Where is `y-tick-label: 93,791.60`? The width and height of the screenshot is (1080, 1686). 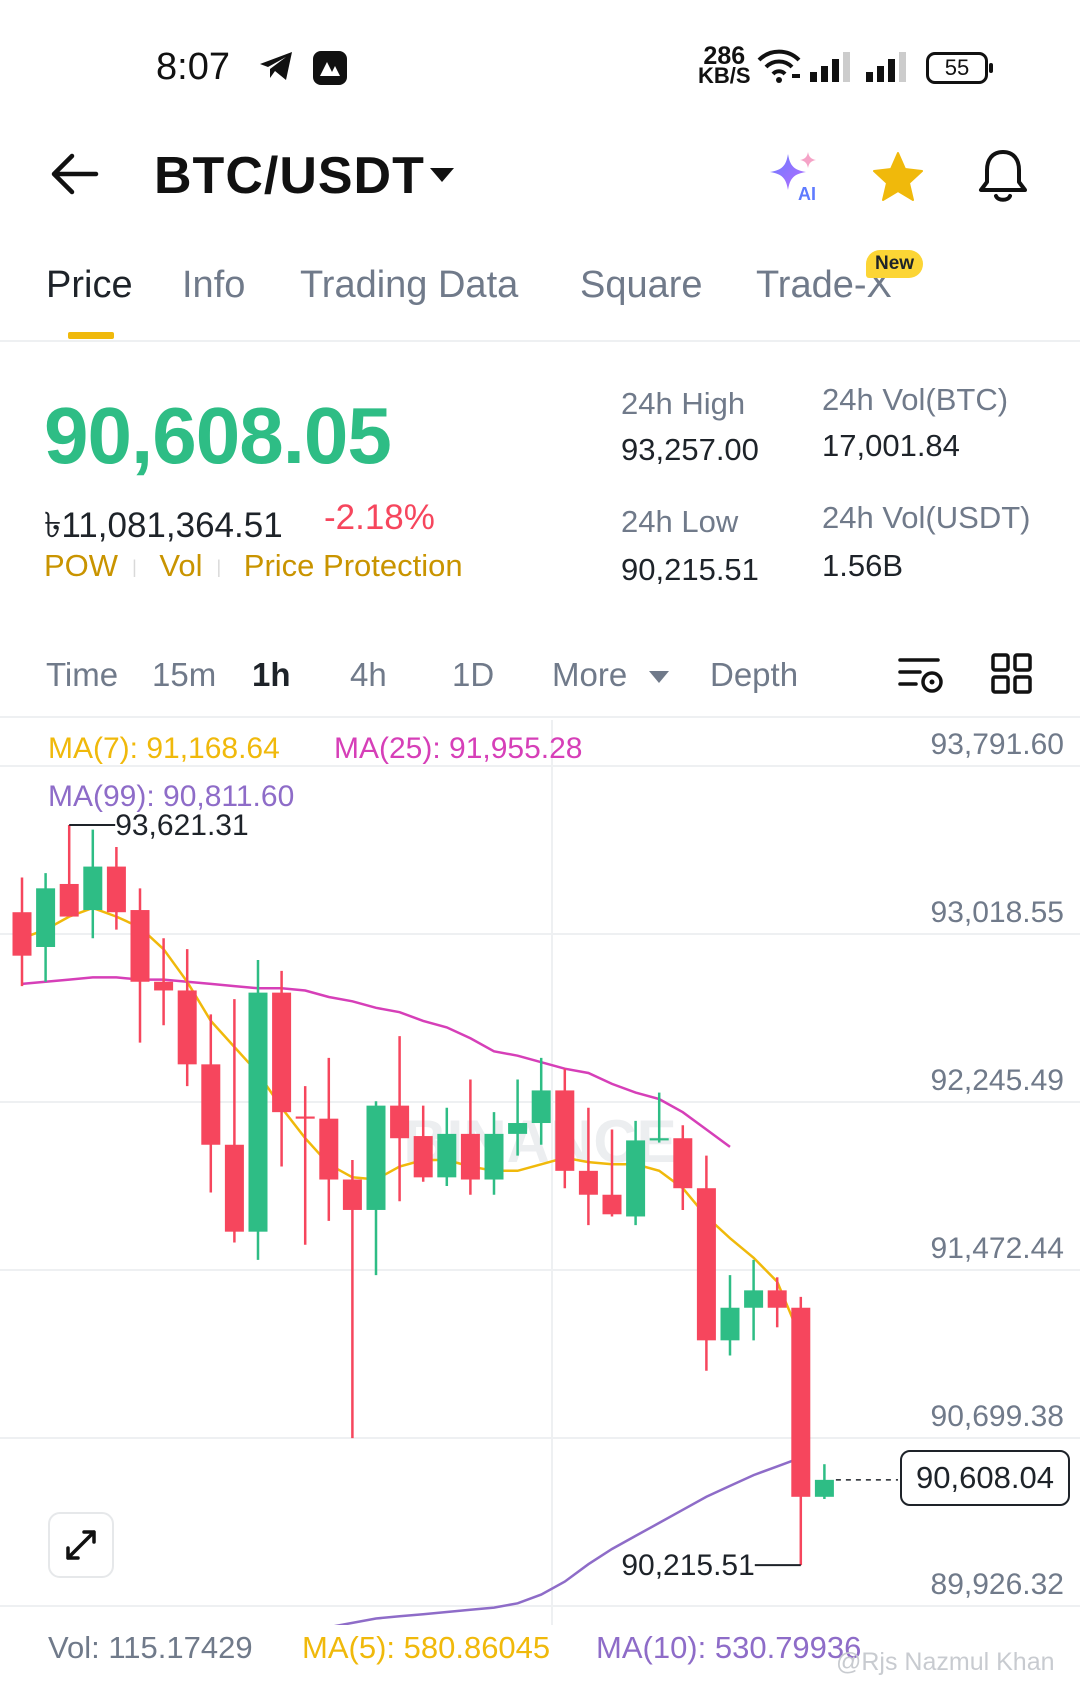
y-tick-label: 93,791.60 is located at coordinates (997, 744).